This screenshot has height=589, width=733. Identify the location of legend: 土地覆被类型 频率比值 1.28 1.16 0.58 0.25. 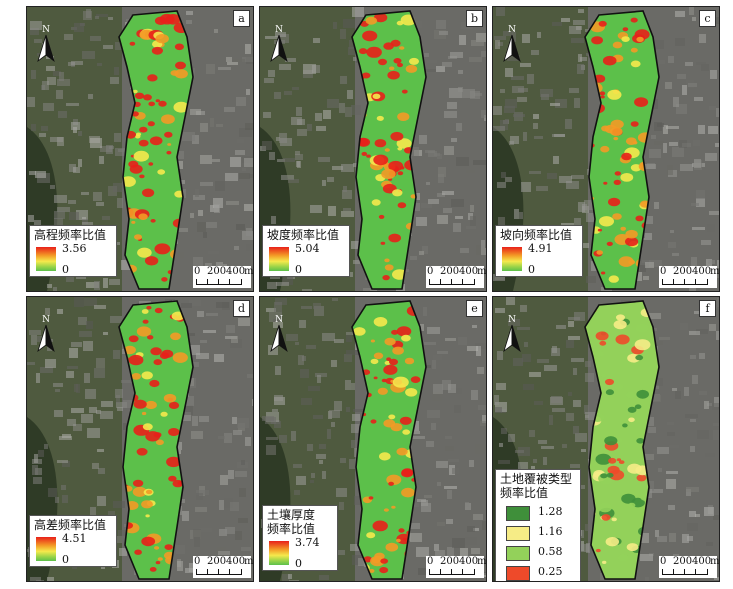
(538, 525).